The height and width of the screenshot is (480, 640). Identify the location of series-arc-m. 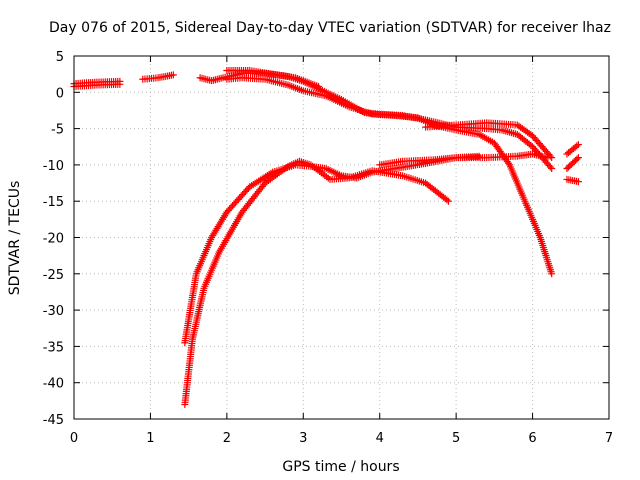
(572, 180).